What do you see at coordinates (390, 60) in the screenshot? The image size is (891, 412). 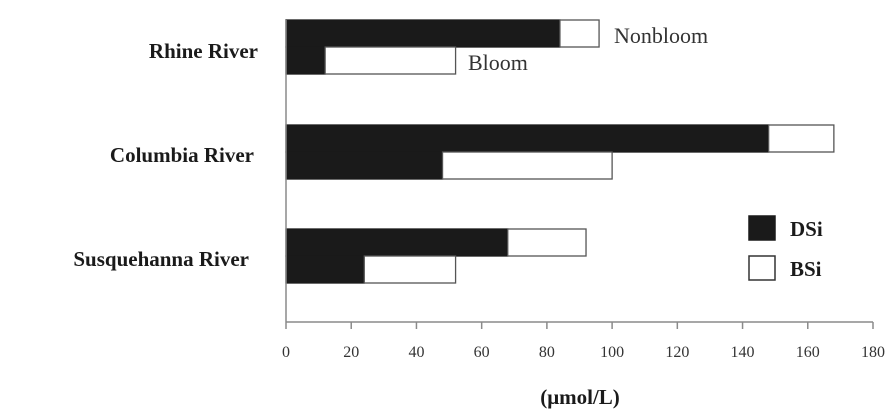 I see `bar-rhine-river-bloom-bsi` at bounding box center [390, 60].